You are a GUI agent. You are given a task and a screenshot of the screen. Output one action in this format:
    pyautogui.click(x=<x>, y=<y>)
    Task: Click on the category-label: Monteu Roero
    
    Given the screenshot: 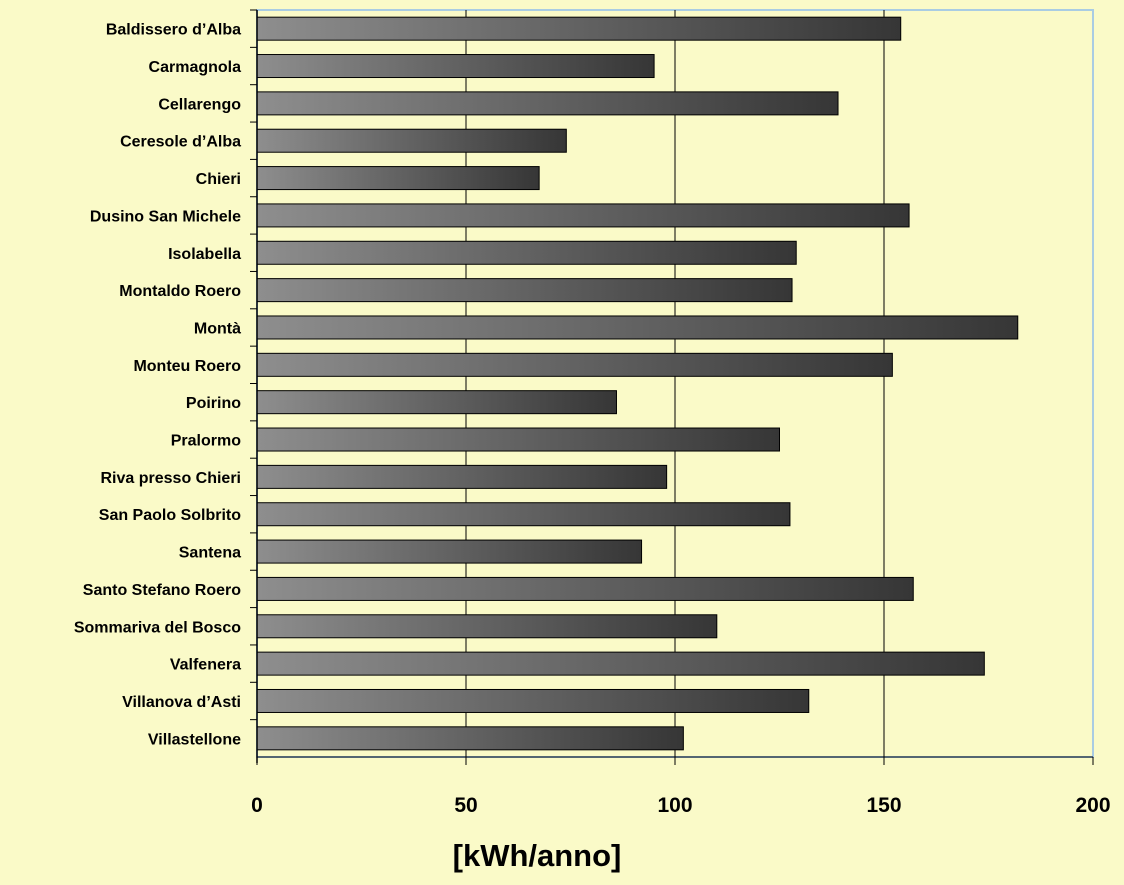 What is the action you would take?
    pyautogui.click(x=187, y=366)
    